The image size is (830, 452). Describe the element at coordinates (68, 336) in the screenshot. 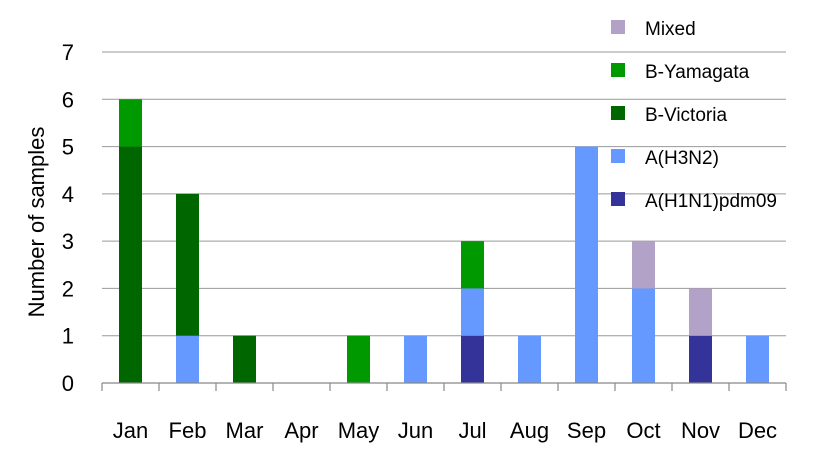

I see `y-tick-label: 1` at that location.